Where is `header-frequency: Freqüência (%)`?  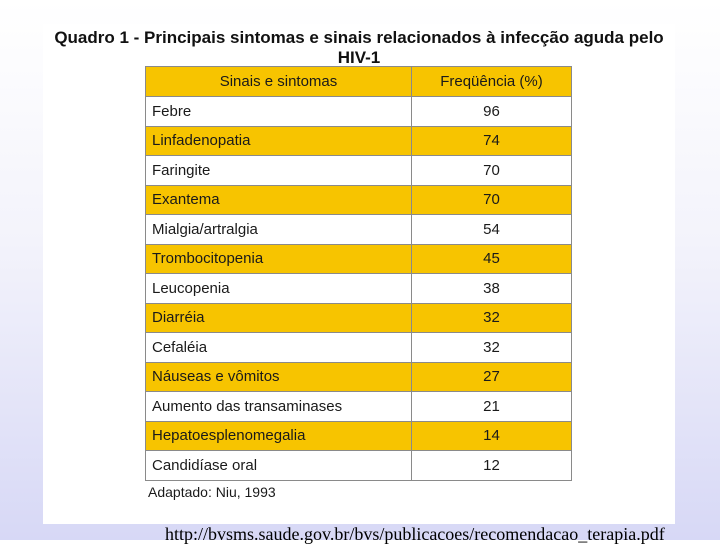 header-frequency: Freqüência (%) is located at coordinates (491, 81).